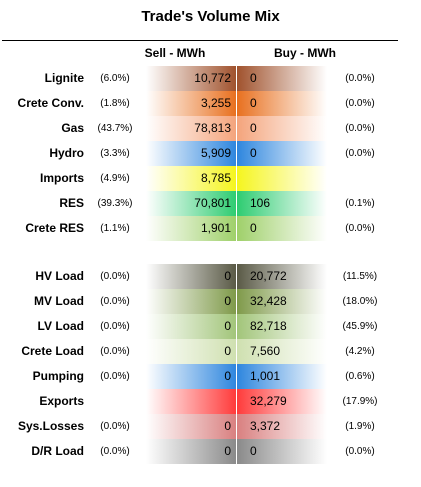  Describe the element at coordinates (115, 128) in the screenshot. I see `sell-percent: (43.7%)` at that location.